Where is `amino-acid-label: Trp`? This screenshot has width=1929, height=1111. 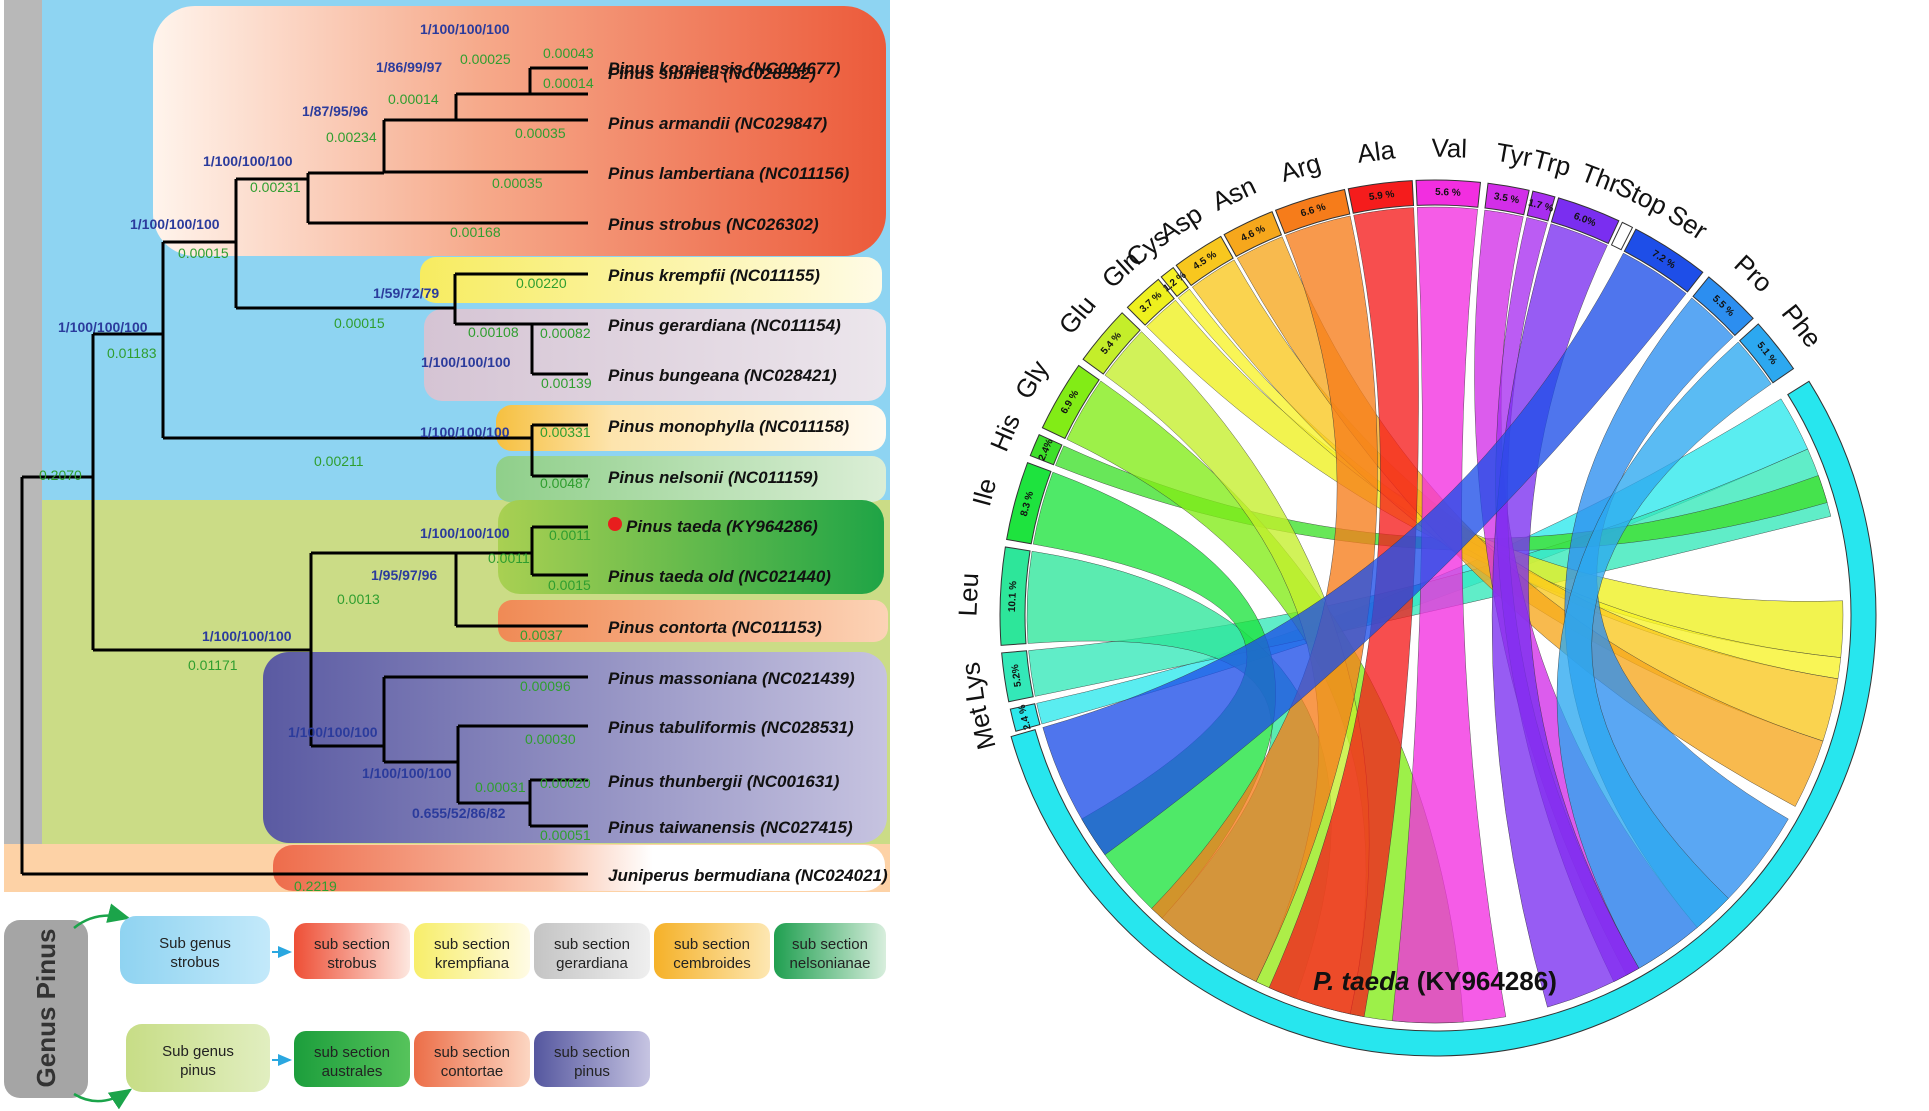 amino-acid-label: Trp is located at coordinates (1552, 162).